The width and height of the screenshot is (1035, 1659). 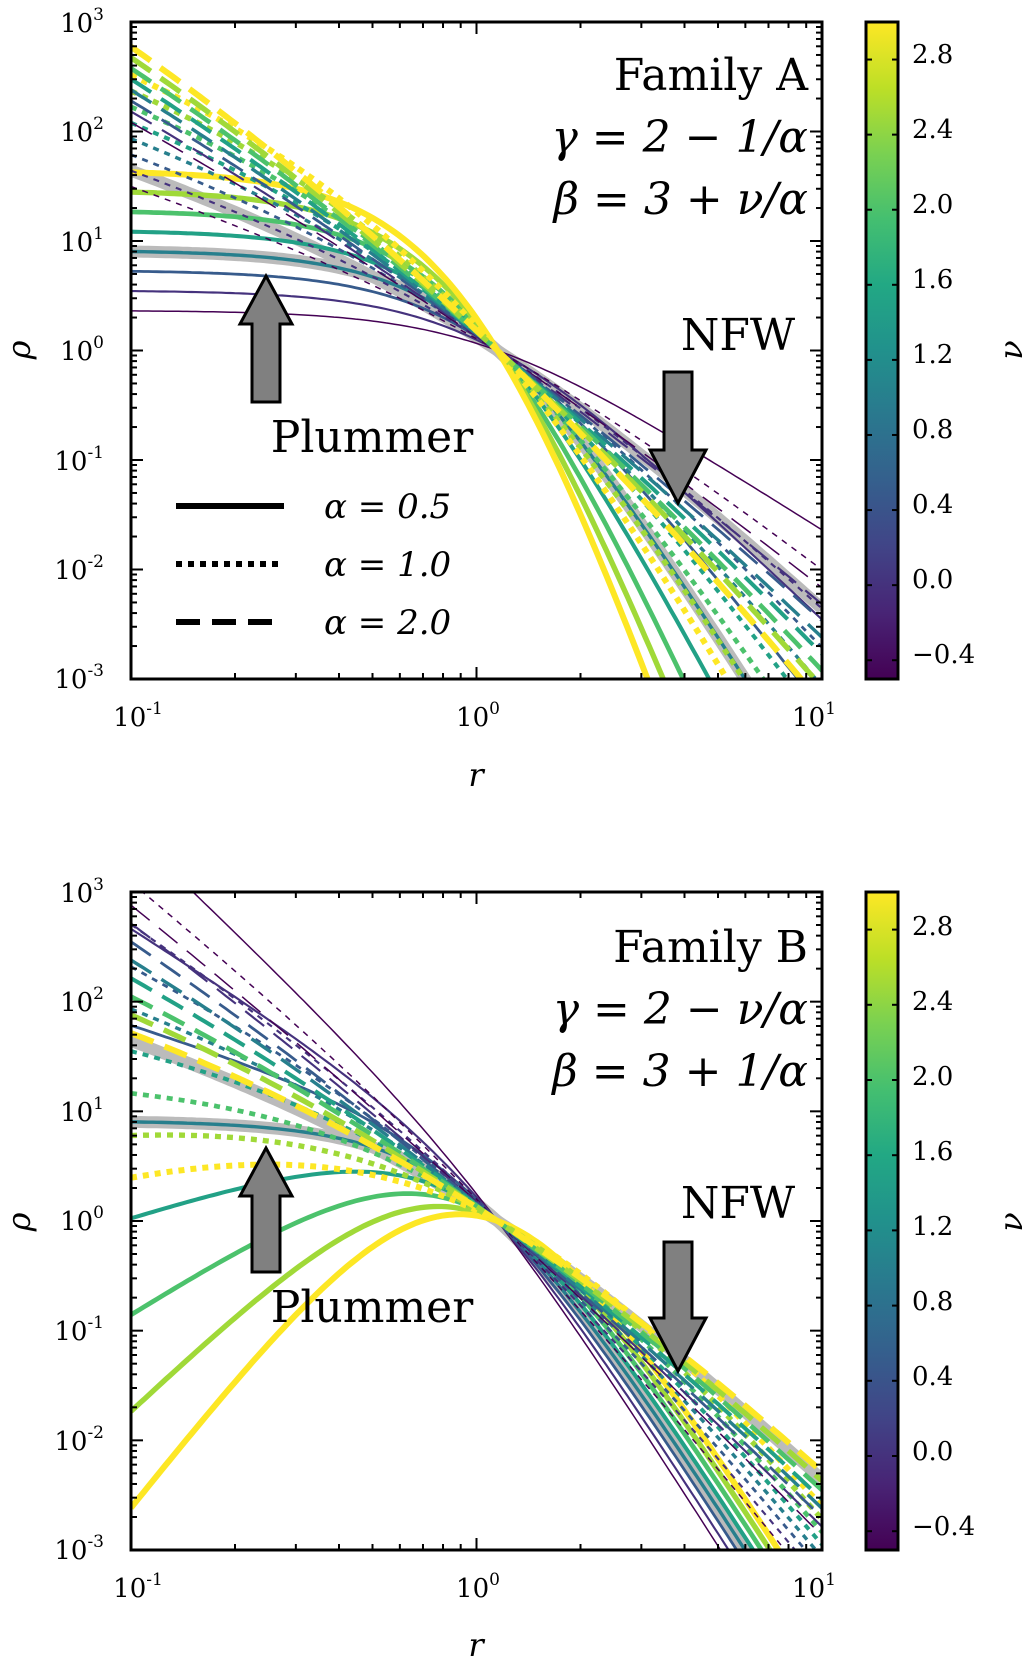 I want to click on profile-curve-alpha-0.5-nu-3, so click(x=456, y=1380).